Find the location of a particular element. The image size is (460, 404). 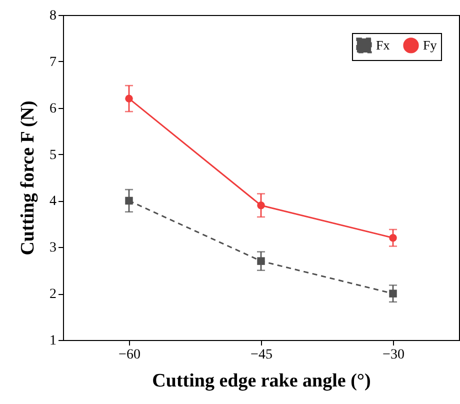

x-tick-label: −45 is located at coordinates (261, 355).